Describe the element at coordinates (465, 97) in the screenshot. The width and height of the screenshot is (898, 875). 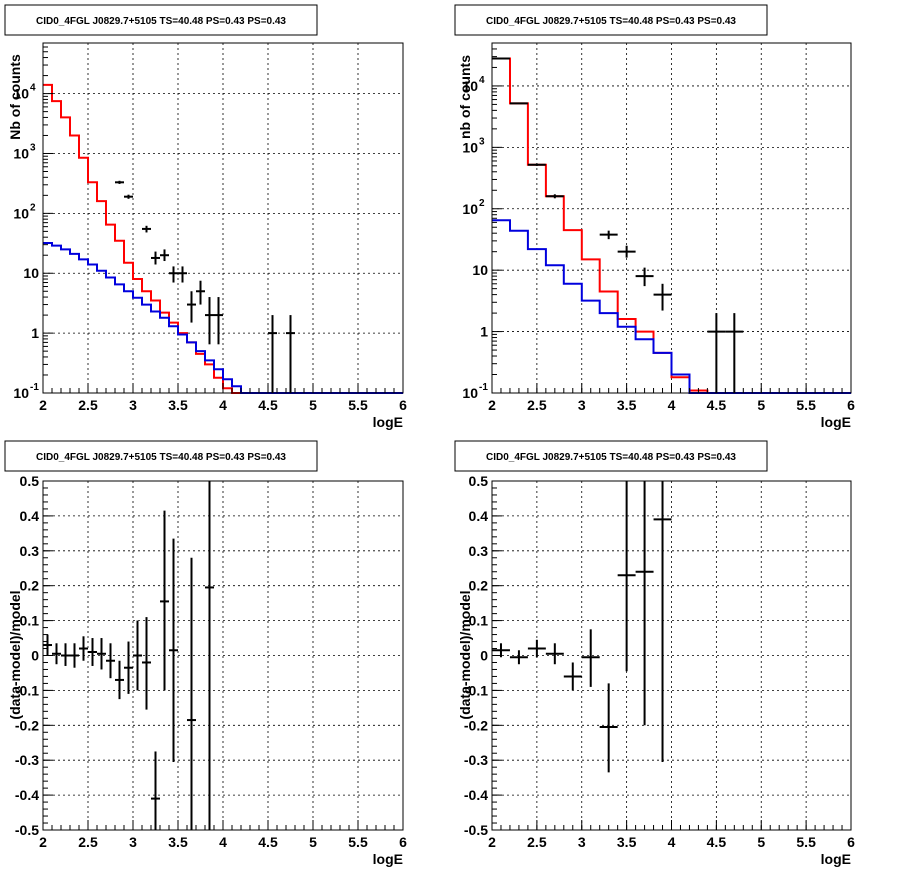
I see `y-axis-title: nb of counts` at that location.